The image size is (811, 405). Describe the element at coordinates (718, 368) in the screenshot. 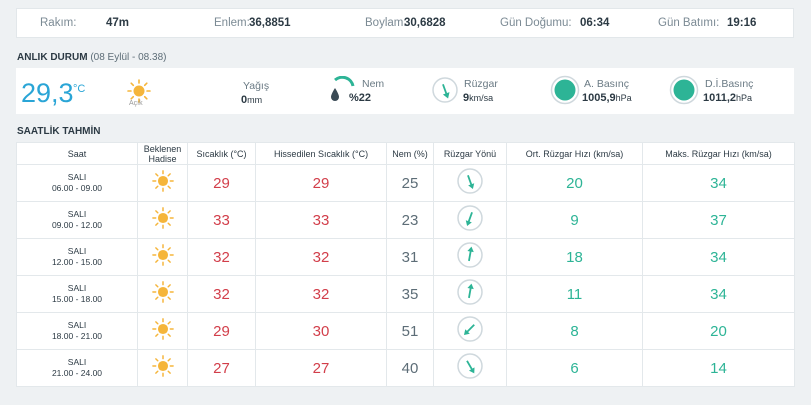

I see `max-wind-cell: 14` at that location.